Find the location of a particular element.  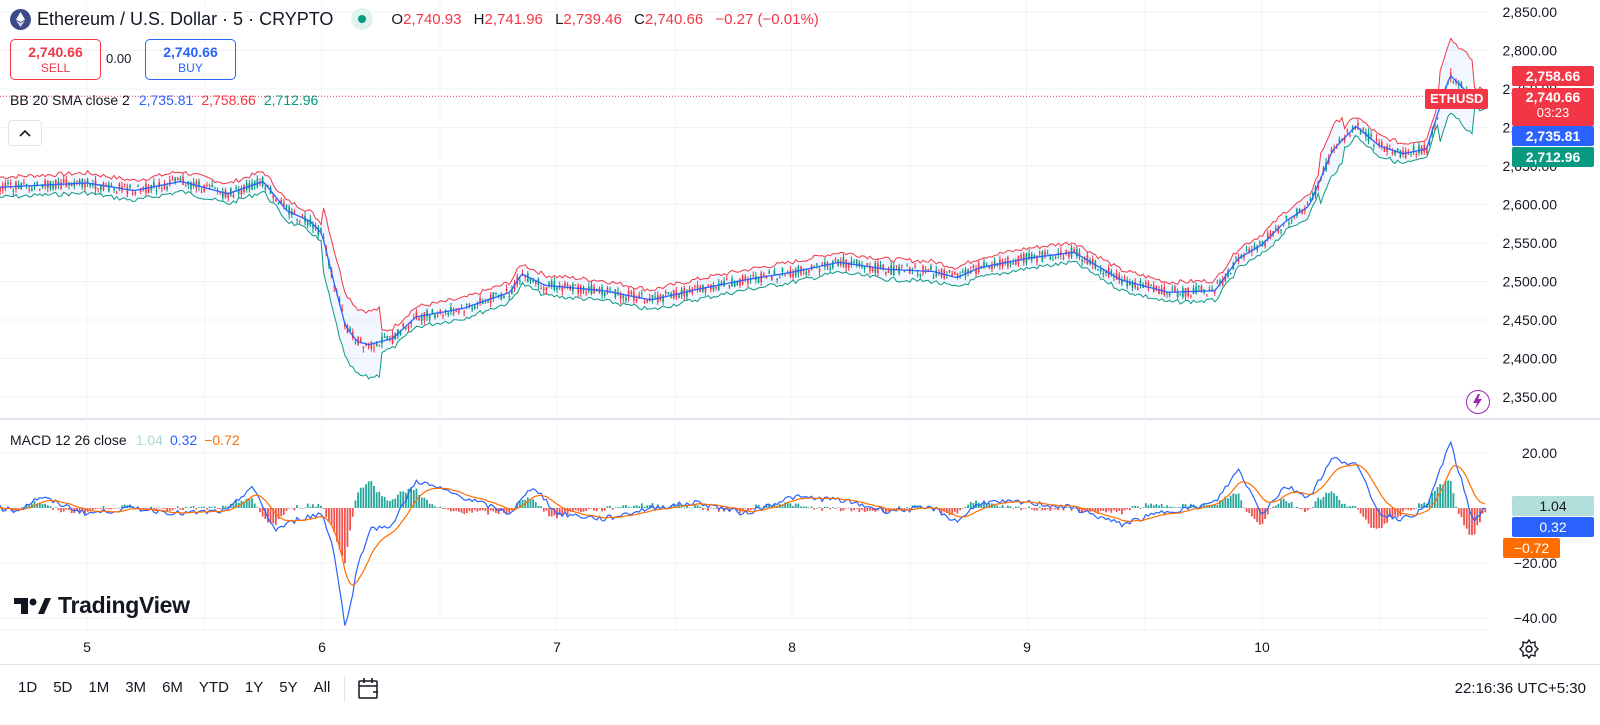

range-button-5d: 5D is located at coordinates (63, 687).